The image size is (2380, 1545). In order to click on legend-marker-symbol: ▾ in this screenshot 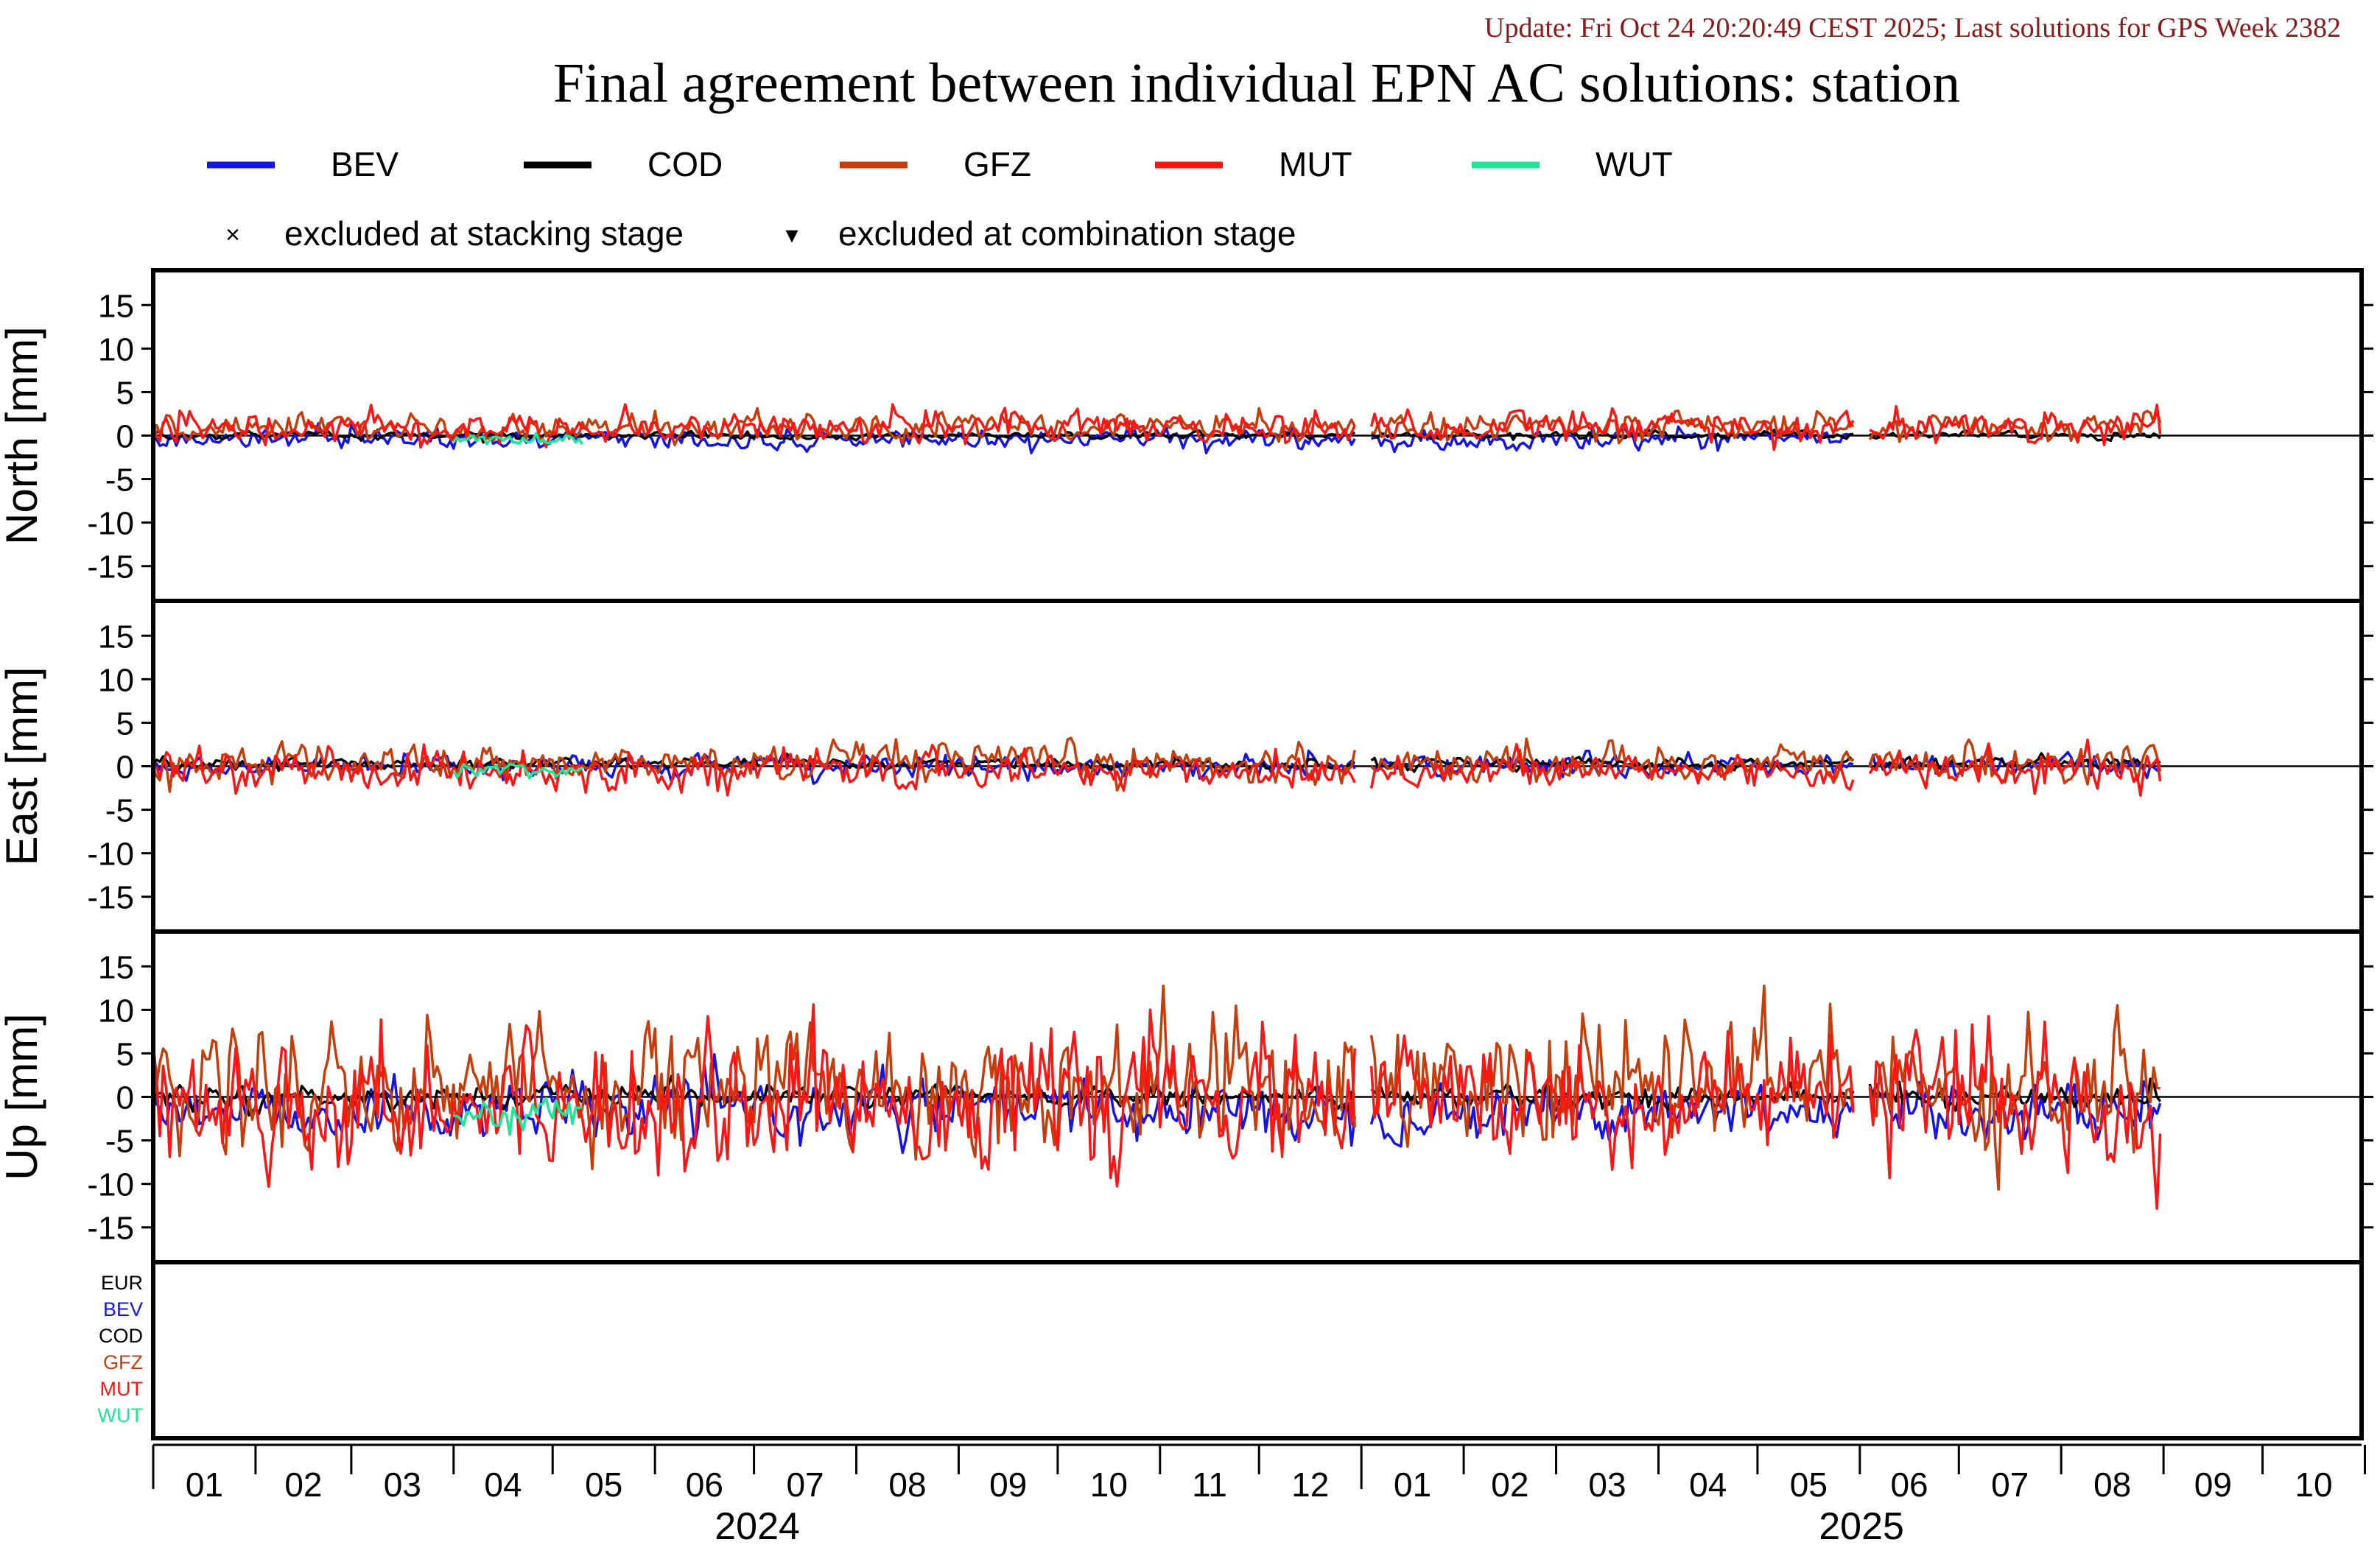, I will do `click(791, 235)`.